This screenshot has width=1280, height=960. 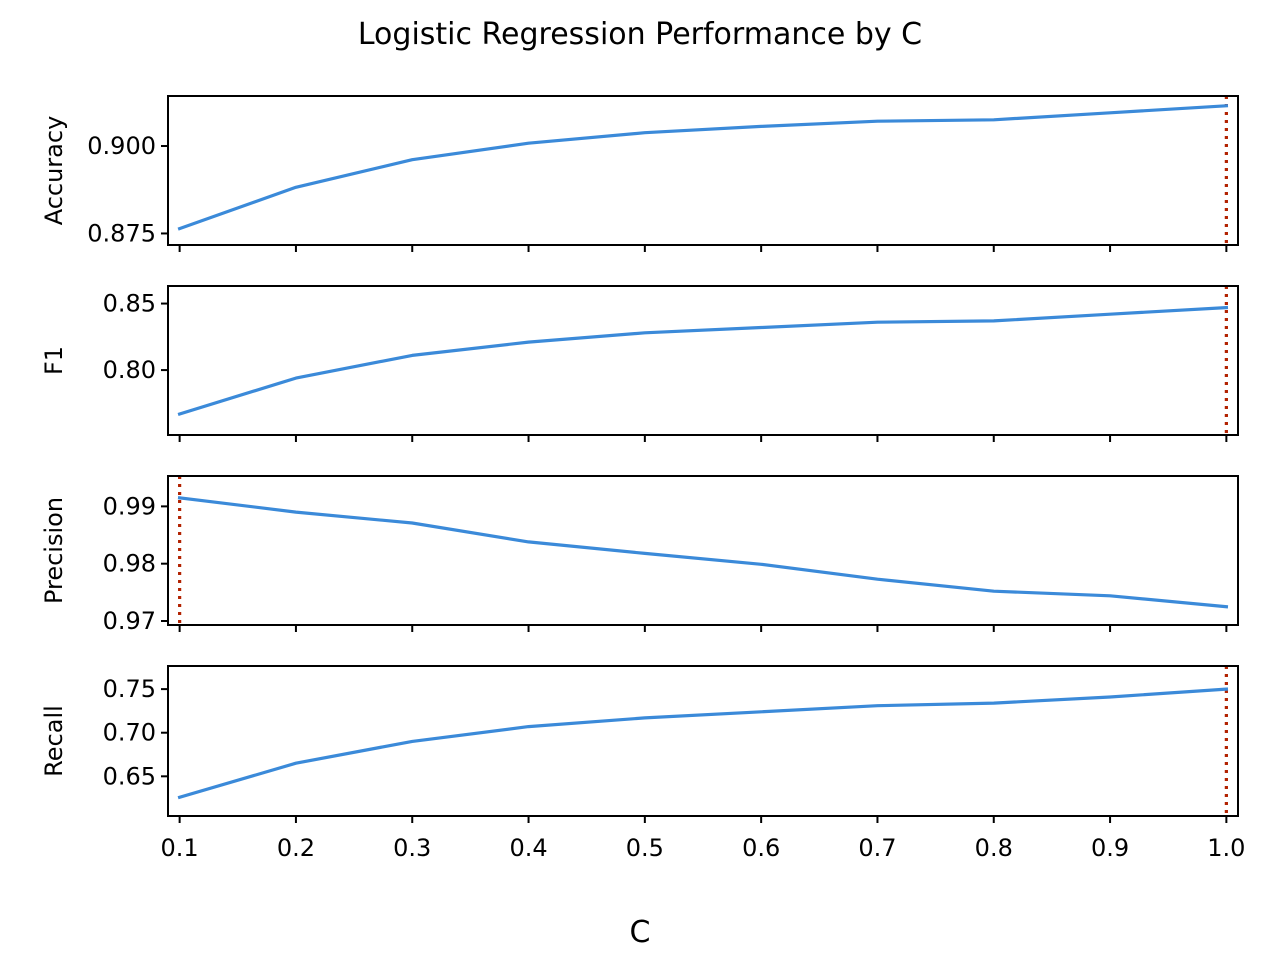 I want to click on x-tick-label: 0.8, so click(x=994, y=848).